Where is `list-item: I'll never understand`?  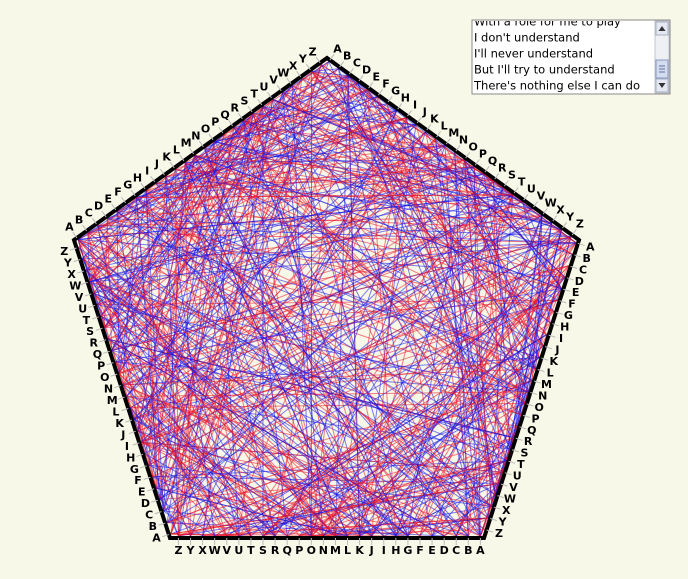 list-item: I'll never understand is located at coordinates (533, 54).